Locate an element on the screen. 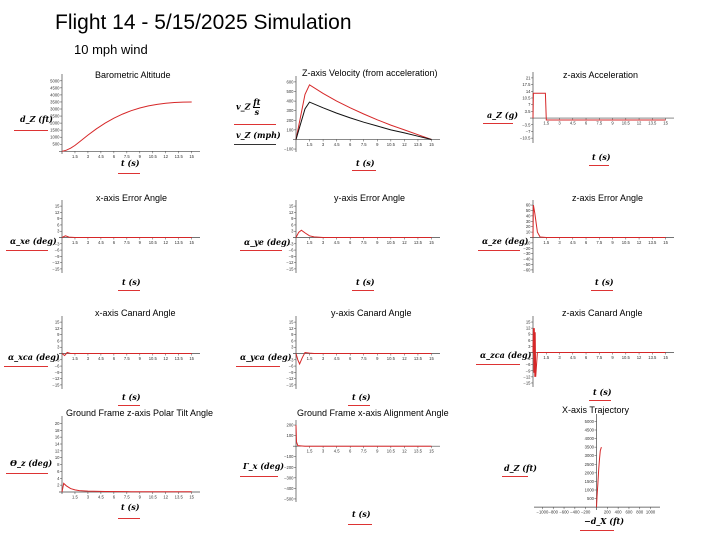  y-tick-label-tilt: 20 is located at coordinates (57, 423).